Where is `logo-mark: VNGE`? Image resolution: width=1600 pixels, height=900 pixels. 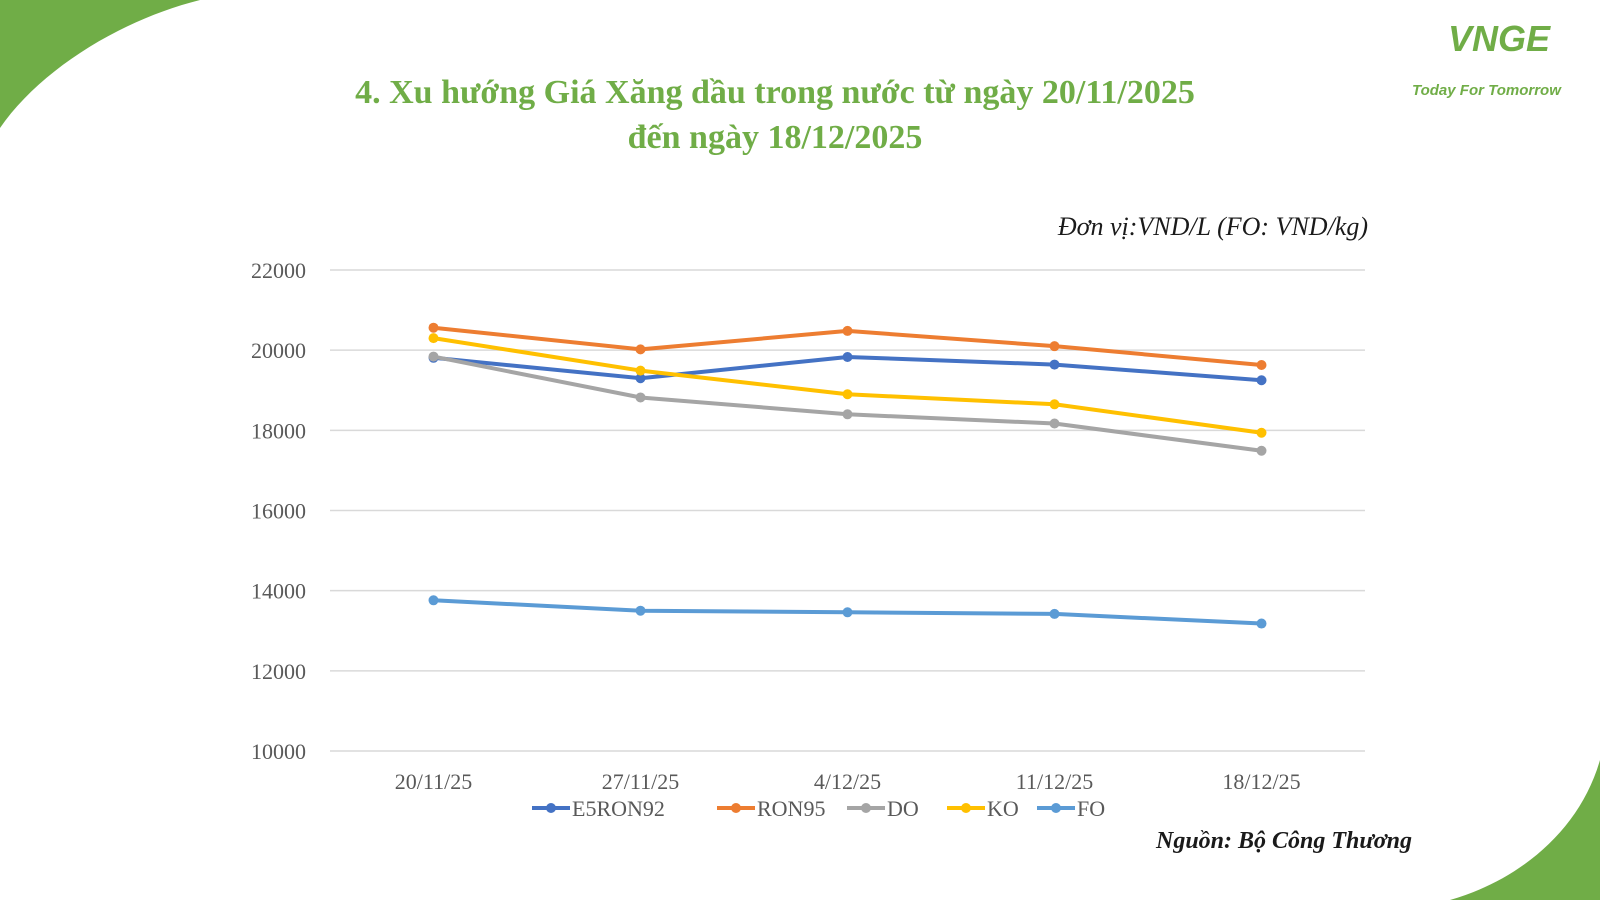 logo-mark: VNGE is located at coordinates (1499, 38).